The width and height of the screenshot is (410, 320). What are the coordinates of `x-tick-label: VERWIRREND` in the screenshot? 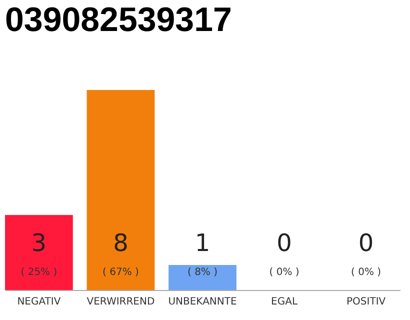 It's located at (120, 302).